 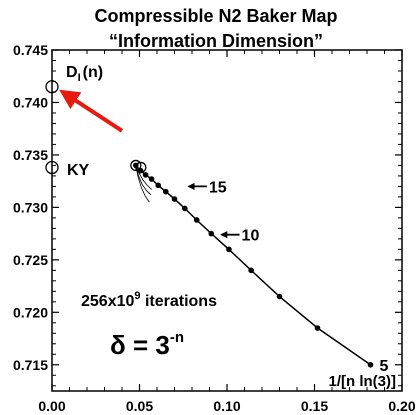 I want to click on d-label-sub: I, so click(x=79, y=78).